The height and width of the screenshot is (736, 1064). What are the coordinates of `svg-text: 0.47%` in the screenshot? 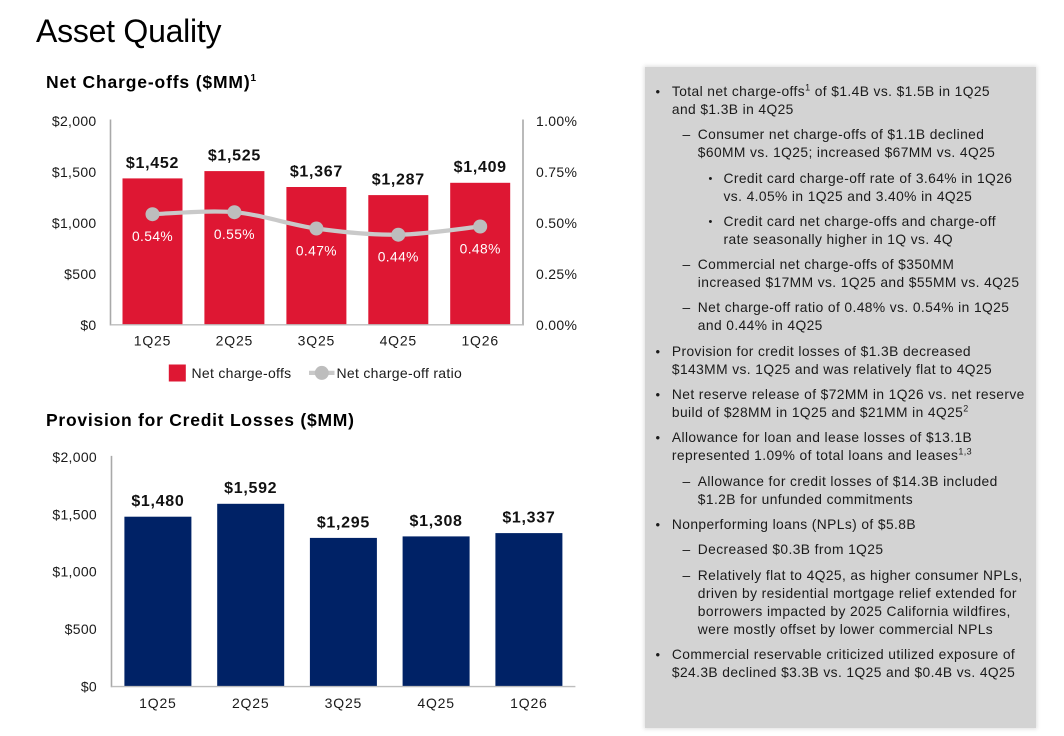 It's located at (316, 251).